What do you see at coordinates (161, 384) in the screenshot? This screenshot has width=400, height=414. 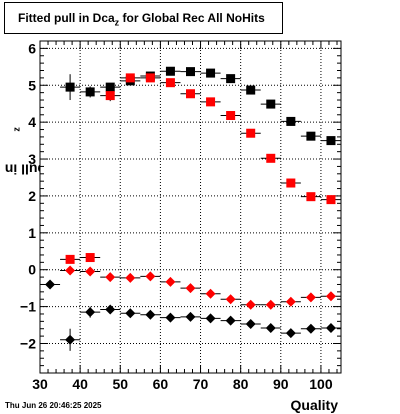 I see `x-tick-label: 60` at bounding box center [161, 384].